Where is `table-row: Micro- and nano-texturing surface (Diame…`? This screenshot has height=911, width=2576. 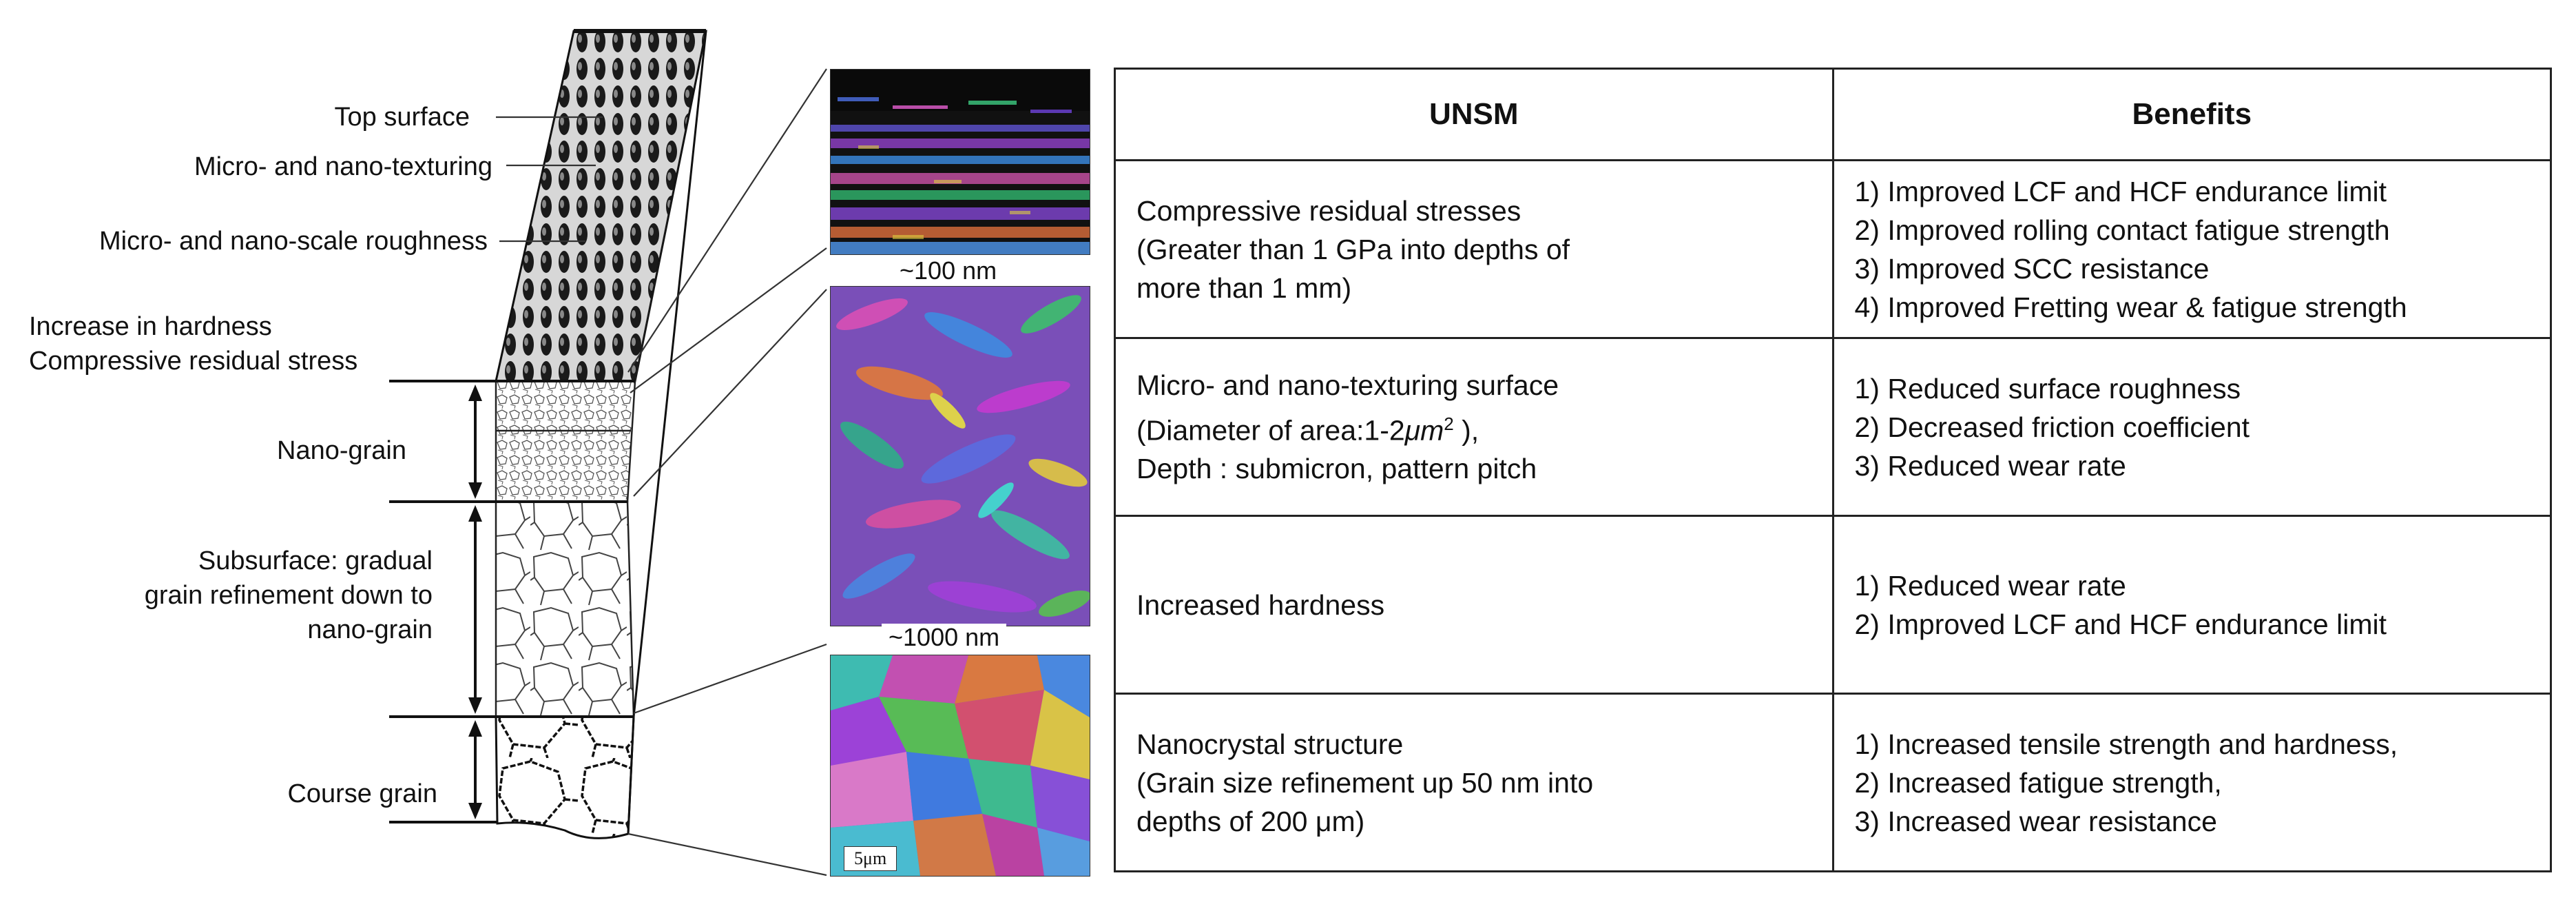 table-row: Micro- and nano-texturing surface (Diame… is located at coordinates (1833, 427).